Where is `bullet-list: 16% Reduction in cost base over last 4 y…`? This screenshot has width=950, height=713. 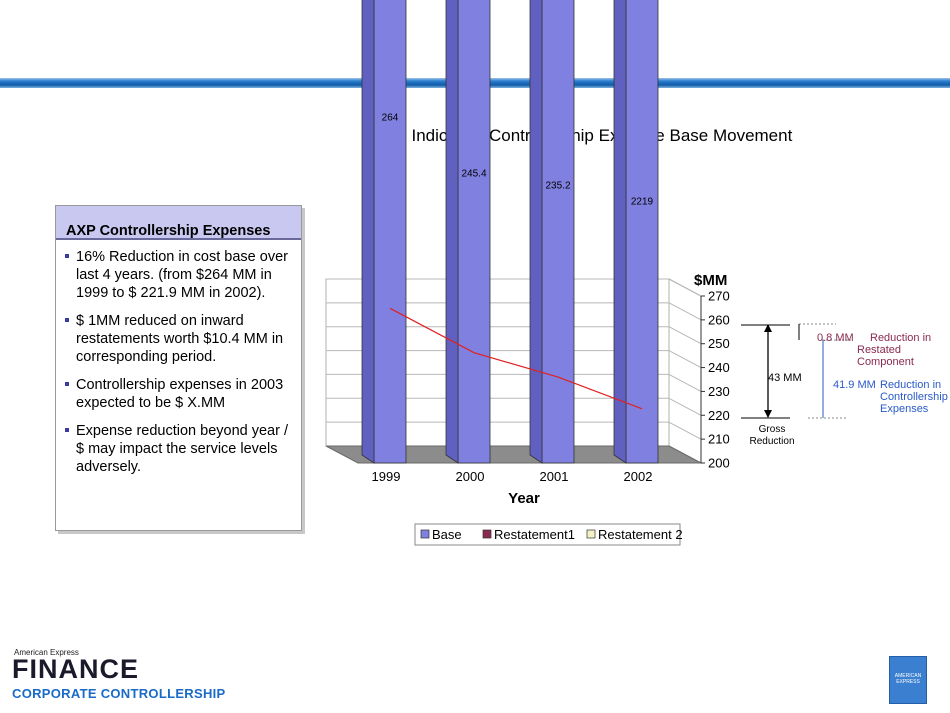 bullet-list: 16% Reduction in cost base over last 4 y… is located at coordinates (178, 358).